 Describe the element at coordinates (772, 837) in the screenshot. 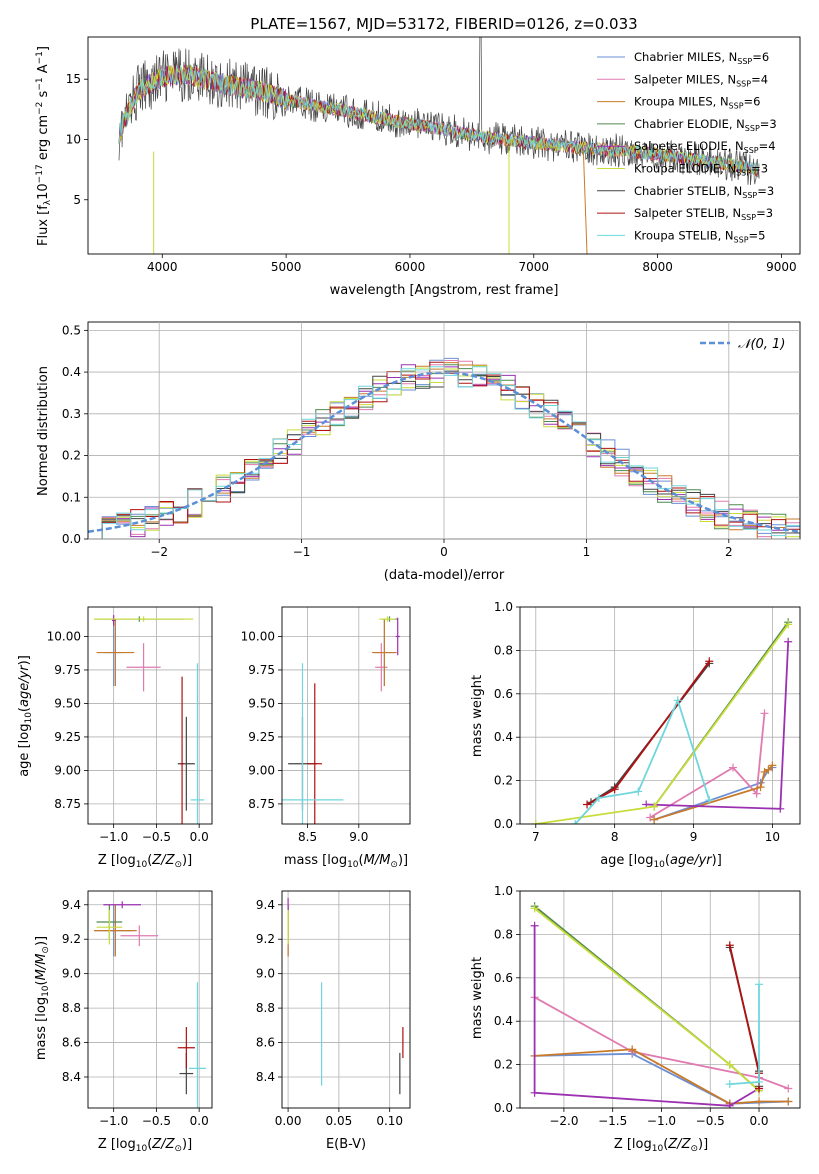

I see `mass-weight-vs-age-xtick-label-3: 10` at that location.